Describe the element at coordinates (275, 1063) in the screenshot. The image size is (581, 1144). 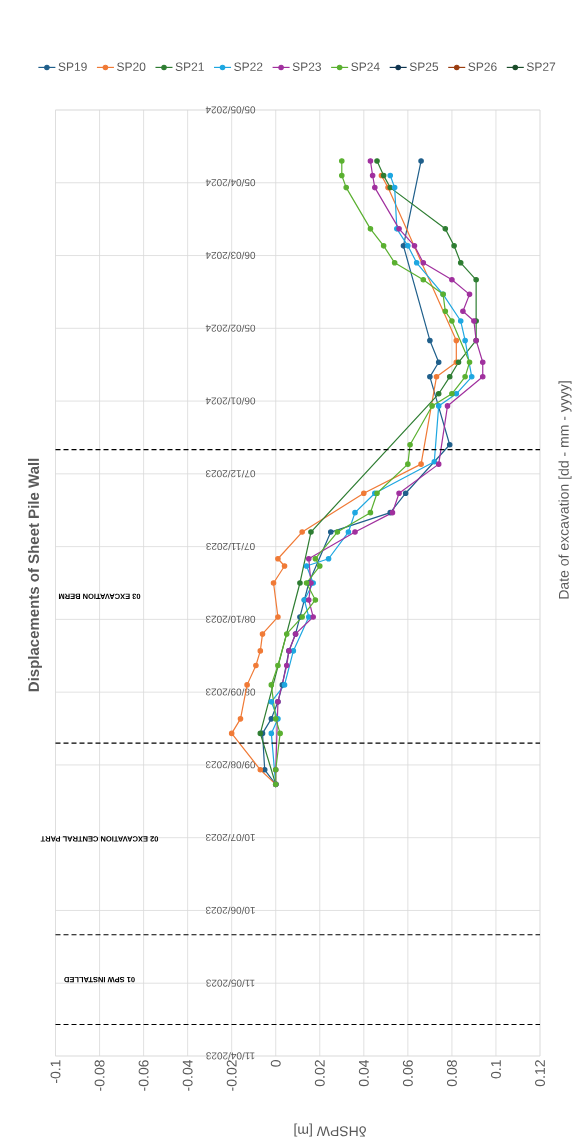
I see `x-tick-label: 0` at that location.